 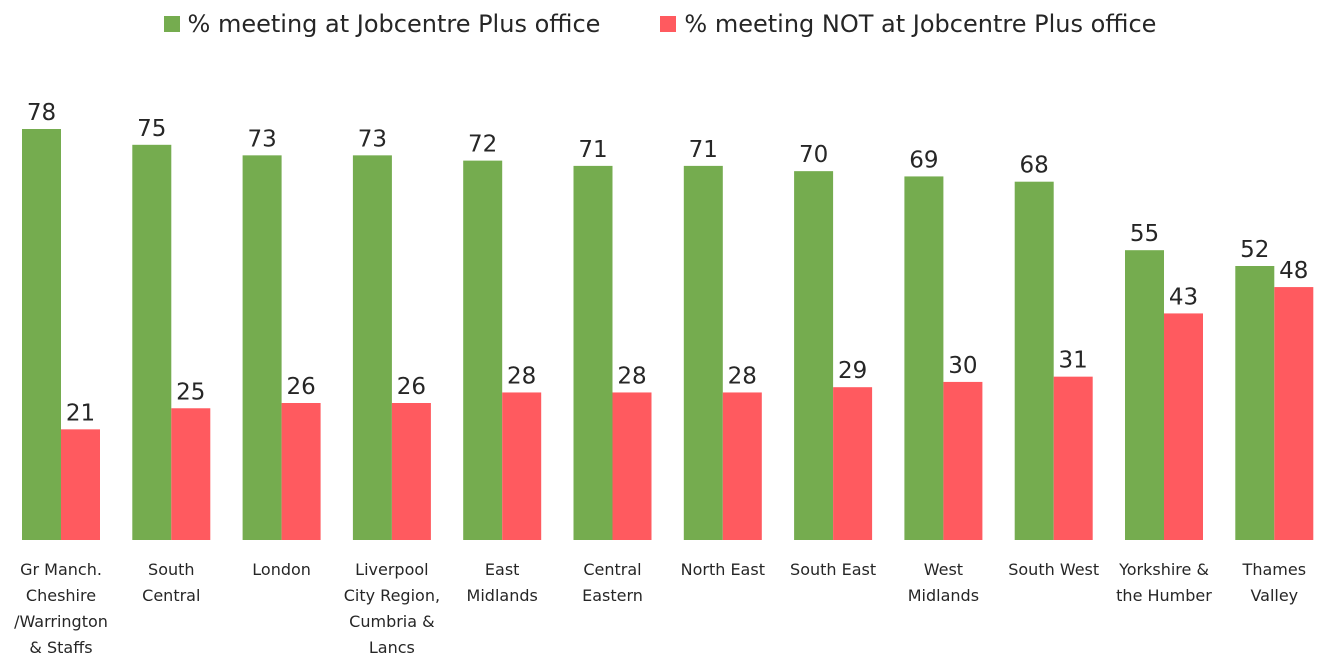 What do you see at coordinates (943, 582) in the screenshot?
I see `category-label-8: West Midlands` at bounding box center [943, 582].